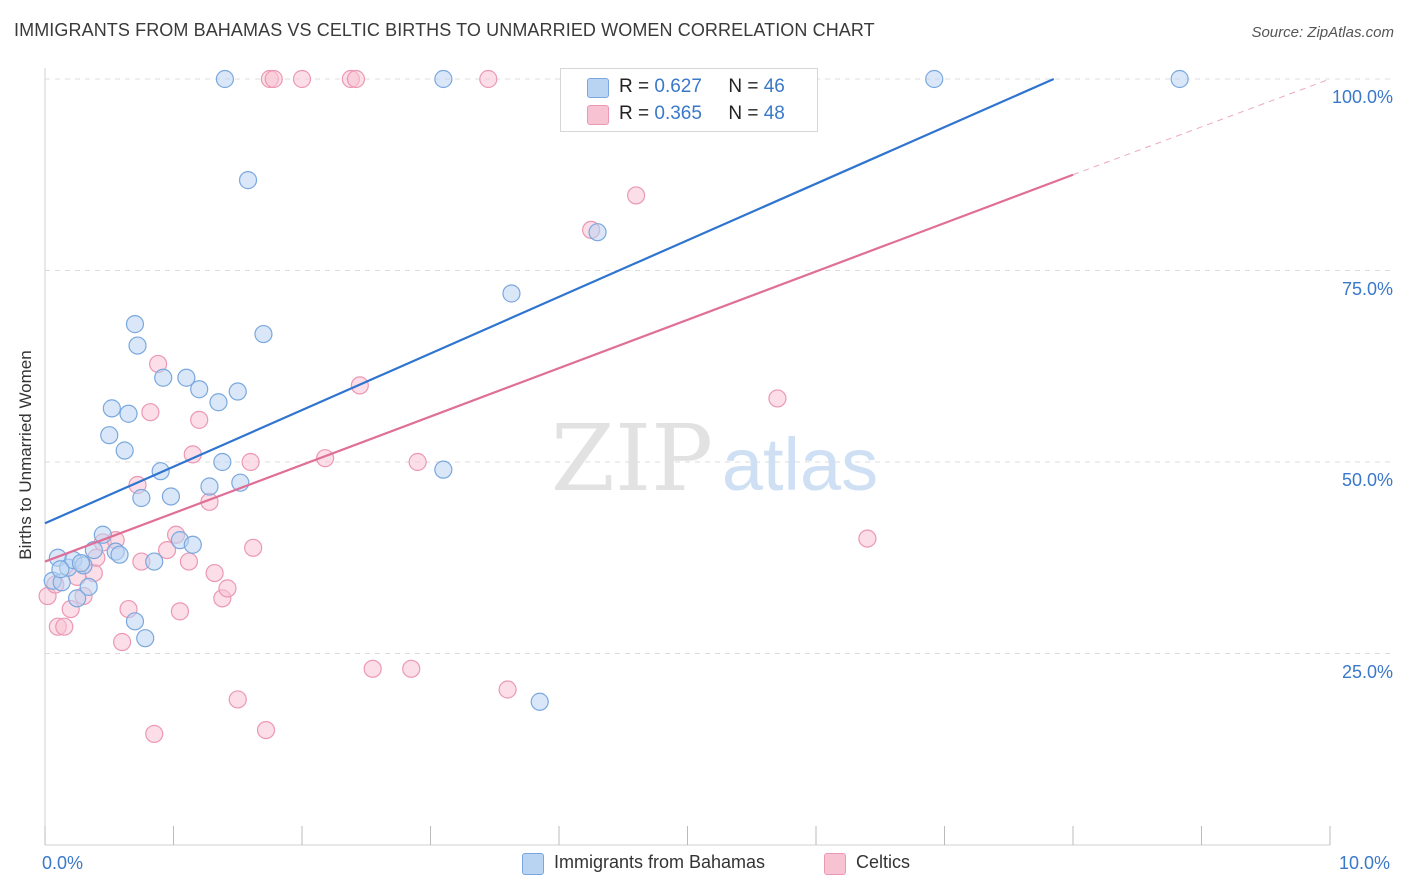  Describe the element at coordinates (632, 458) in the screenshot. I see `watermark-zip: ZIP` at that location.